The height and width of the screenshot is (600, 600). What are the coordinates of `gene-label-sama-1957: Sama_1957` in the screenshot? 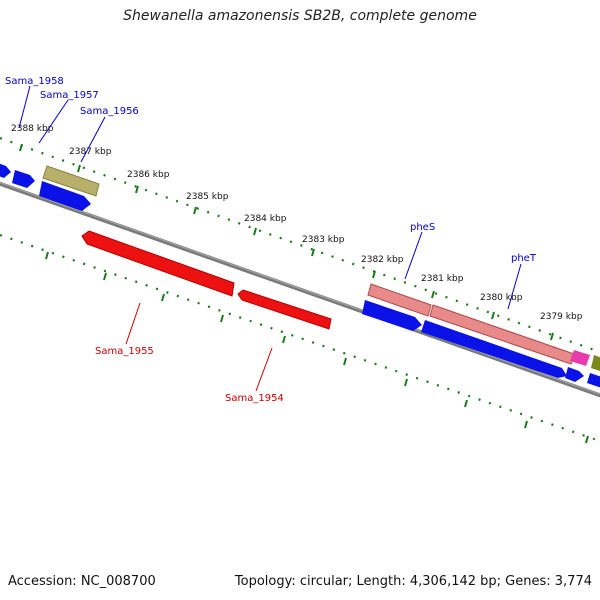 It's located at (69, 95).